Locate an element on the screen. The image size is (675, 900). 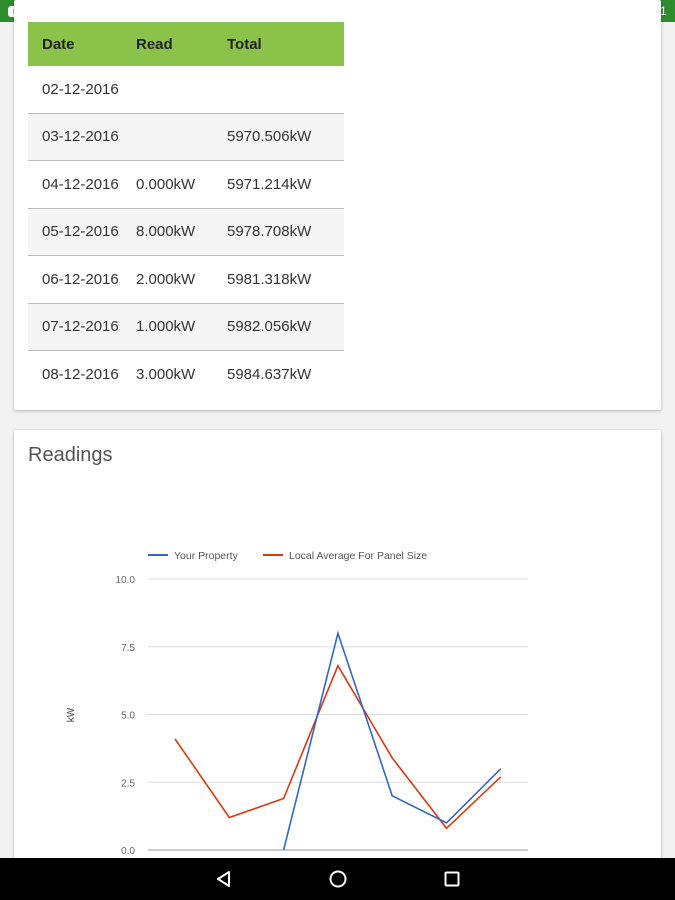
cell-date: 02-12-2016 is located at coordinates (80, 89).